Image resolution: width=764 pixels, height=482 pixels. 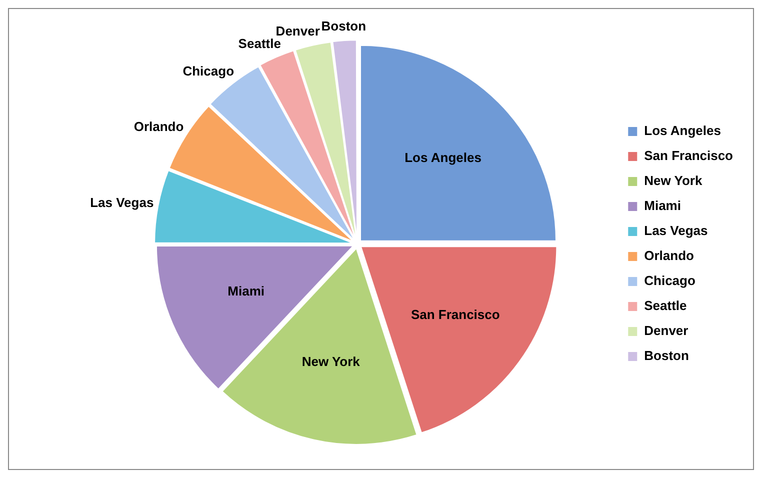 I want to click on legend-label: Boston, so click(x=666, y=356).